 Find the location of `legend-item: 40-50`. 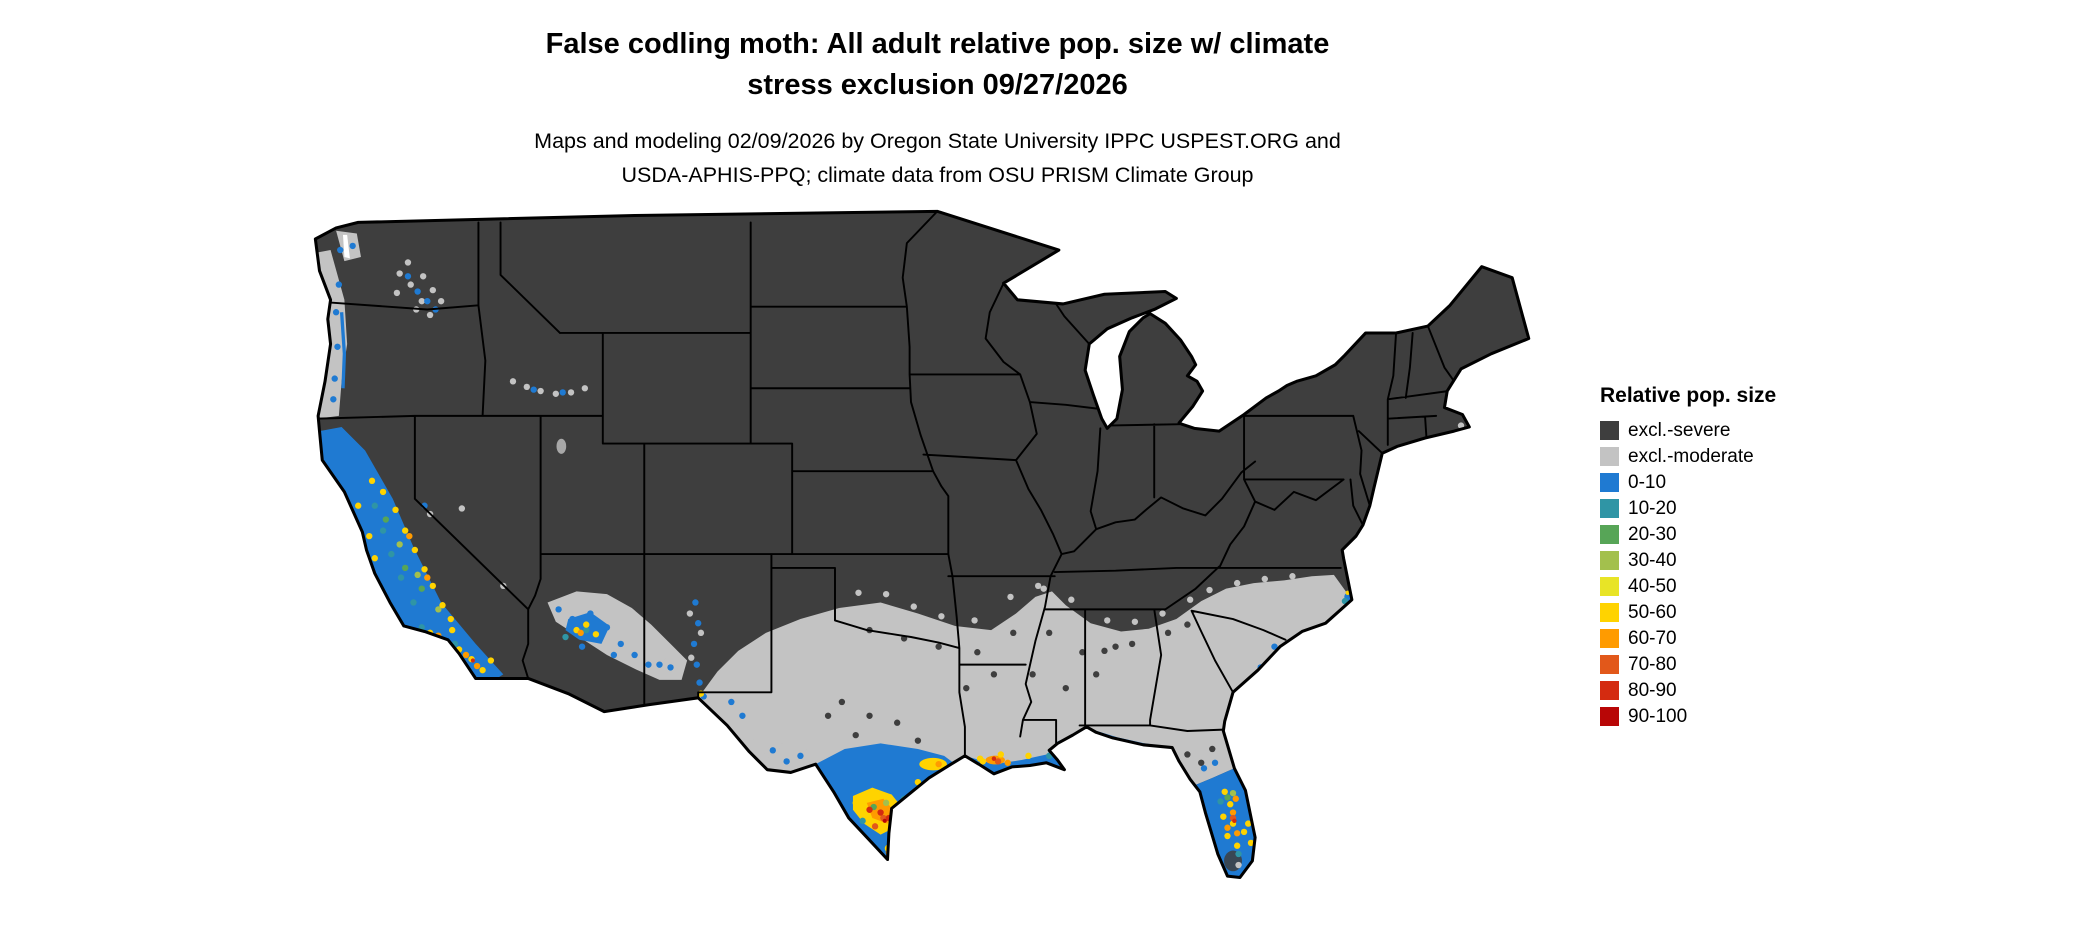

legend-item: 40-50 is located at coordinates (1688, 586).